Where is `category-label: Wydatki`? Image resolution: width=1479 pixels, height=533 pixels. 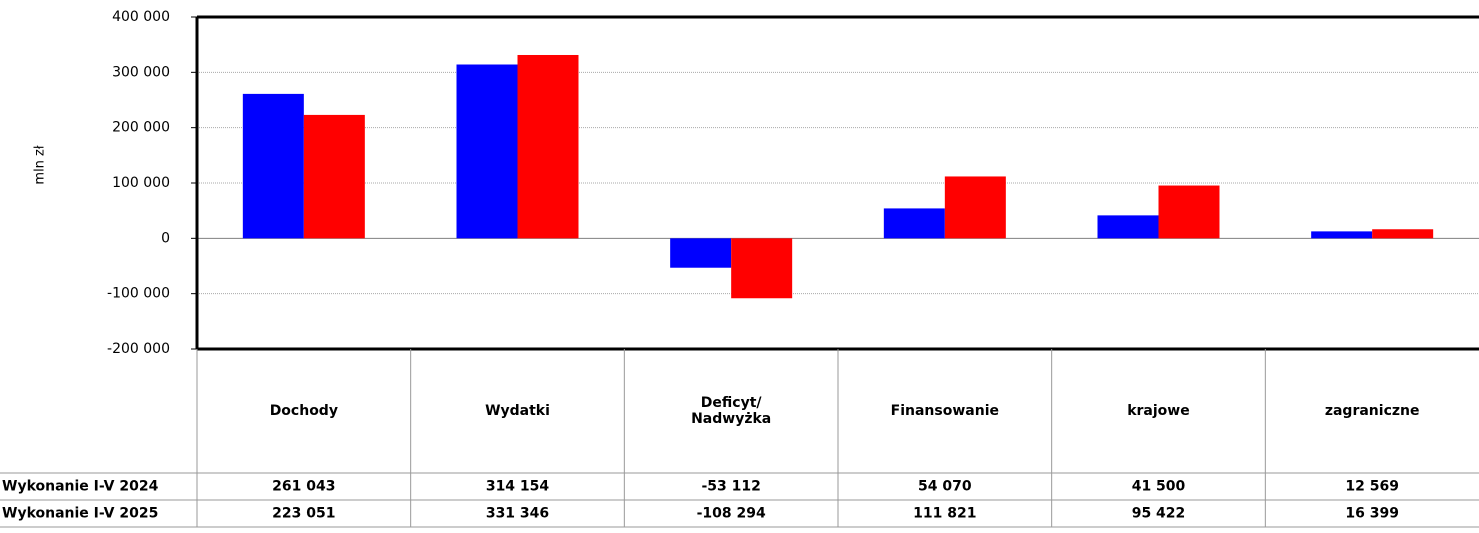
category-label: Wydatki is located at coordinates (517, 411).